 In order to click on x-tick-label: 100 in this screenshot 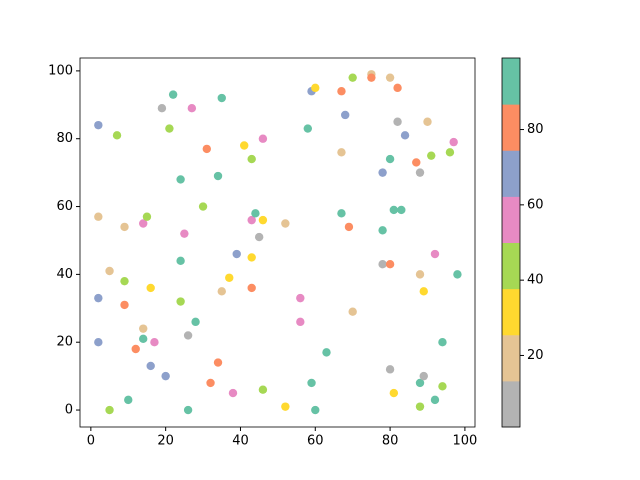, I will do `click(464, 441)`.